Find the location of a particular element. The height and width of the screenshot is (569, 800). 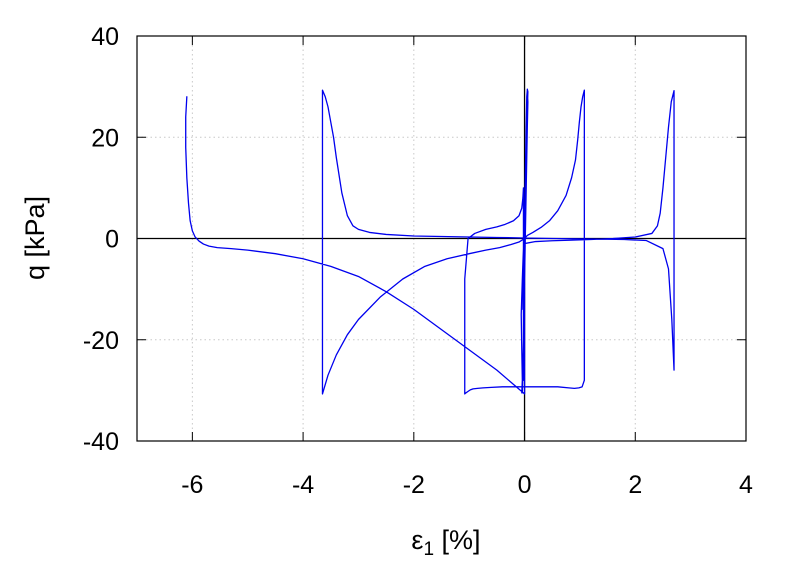

x-tick-label: 0 is located at coordinates (525, 485).